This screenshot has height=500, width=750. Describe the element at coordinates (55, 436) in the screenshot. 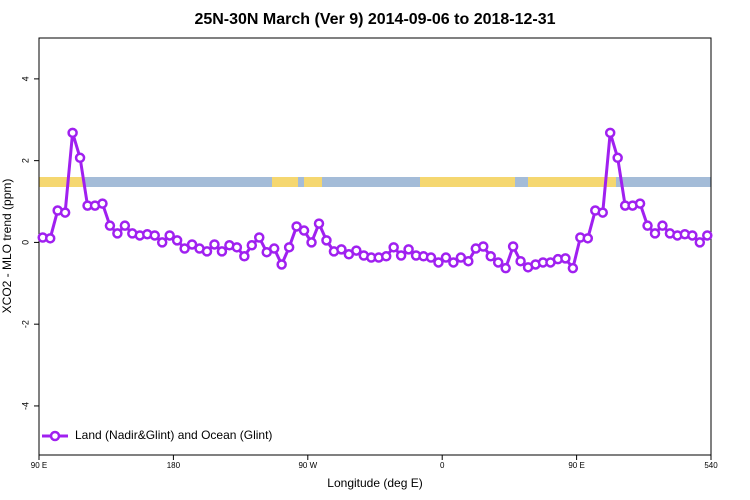

I see `legend-marker` at that location.